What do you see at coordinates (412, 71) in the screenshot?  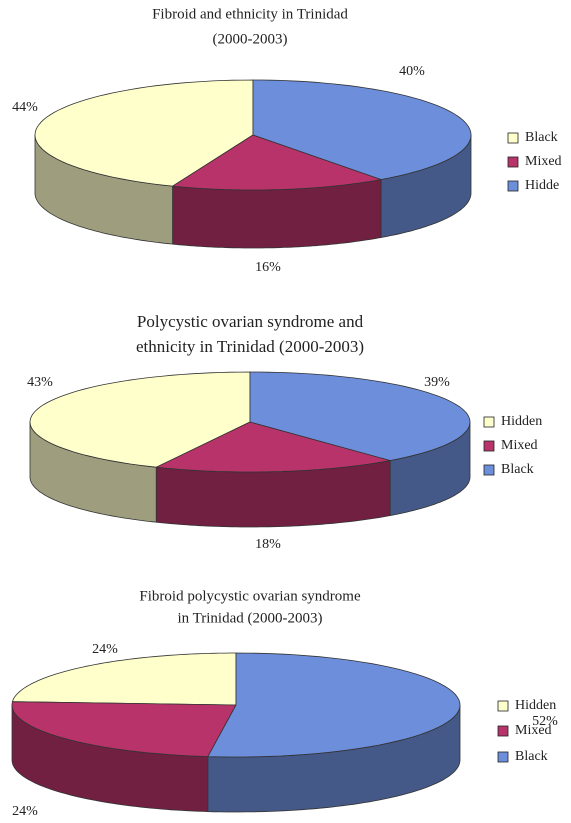 I see `data-label: 40%` at bounding box center [412, 71].